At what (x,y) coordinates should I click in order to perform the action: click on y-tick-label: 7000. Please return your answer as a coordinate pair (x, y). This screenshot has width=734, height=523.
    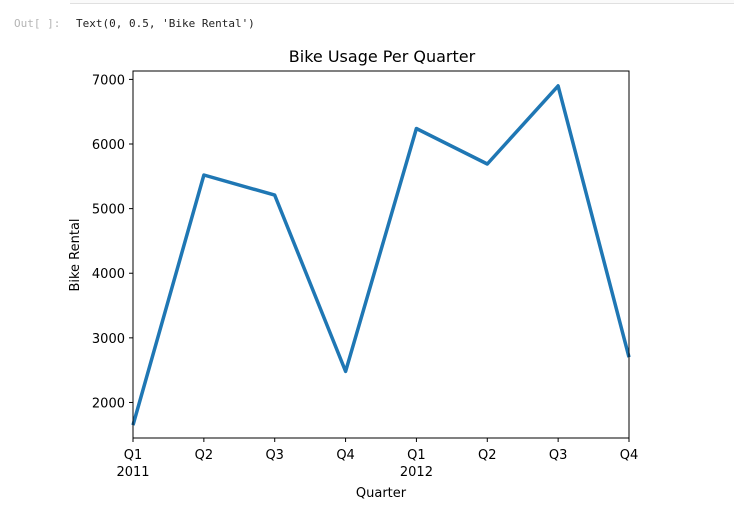
    Looking at the image, I should click on (108, 80).